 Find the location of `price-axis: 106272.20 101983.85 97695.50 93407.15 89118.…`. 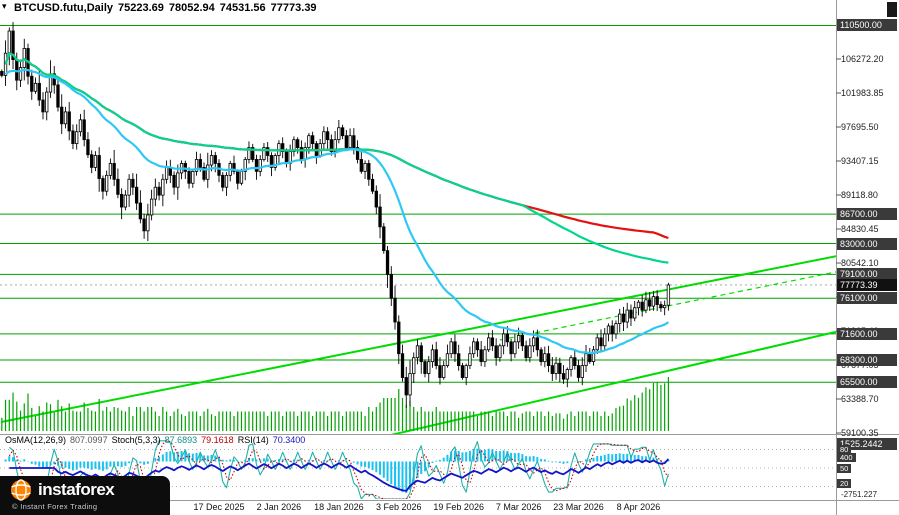

price-axis: 106272.20 101983.85 97695.50 93407.15 89118.… is located at coordinates (867, 257).